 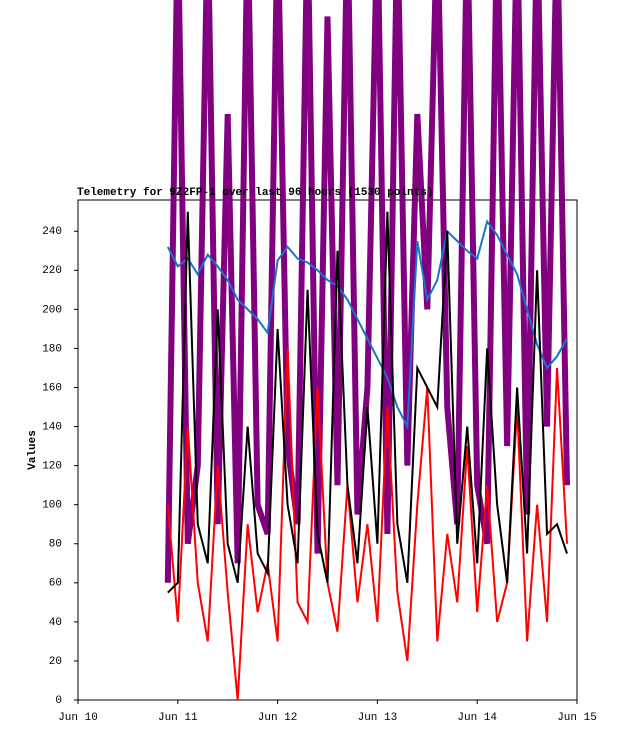 I want to click on x-tick-label: Jun 12, so click(x=278, y=718).